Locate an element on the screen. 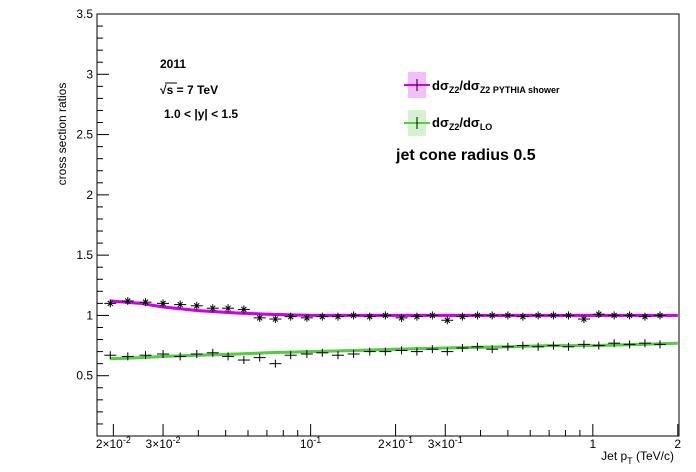 The height and width of the screenshot is (472, 696). legend-pythia-sub1: Z2 is located at coordinates (454, 90).